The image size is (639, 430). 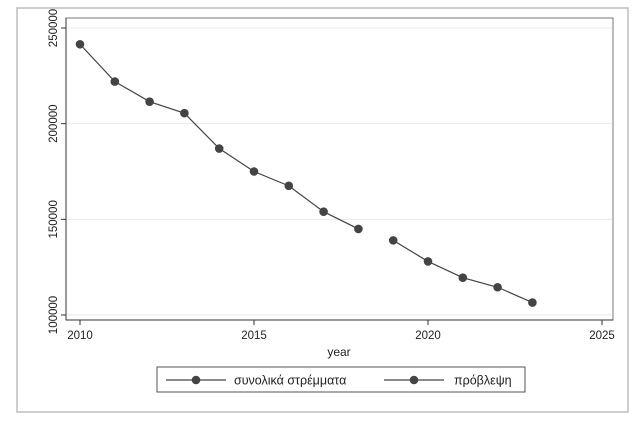 I want to click on x-tick-label: 2015, so click(x=254, y=336).